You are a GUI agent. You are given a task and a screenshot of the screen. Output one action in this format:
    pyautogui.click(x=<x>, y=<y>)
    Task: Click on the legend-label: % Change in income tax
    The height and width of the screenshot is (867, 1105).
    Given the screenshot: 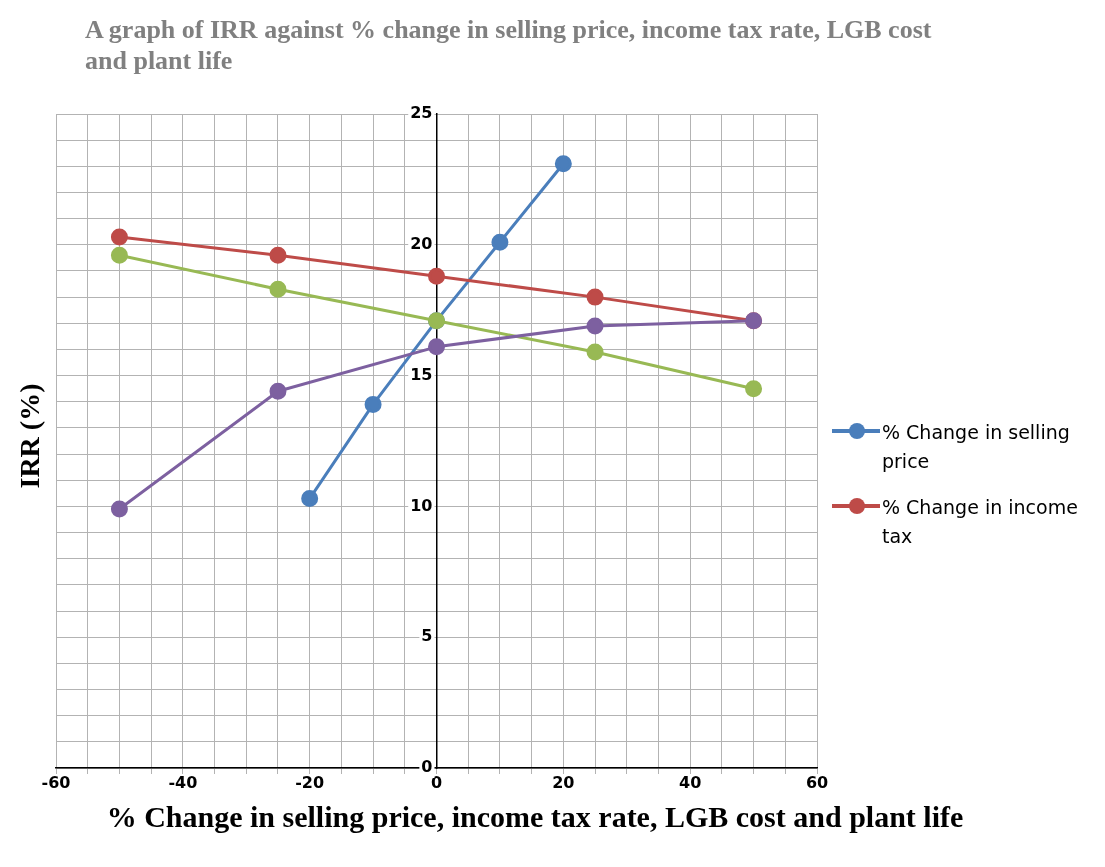 What is the action you would take?
    pyautogui.click(x=980, y=522)
    